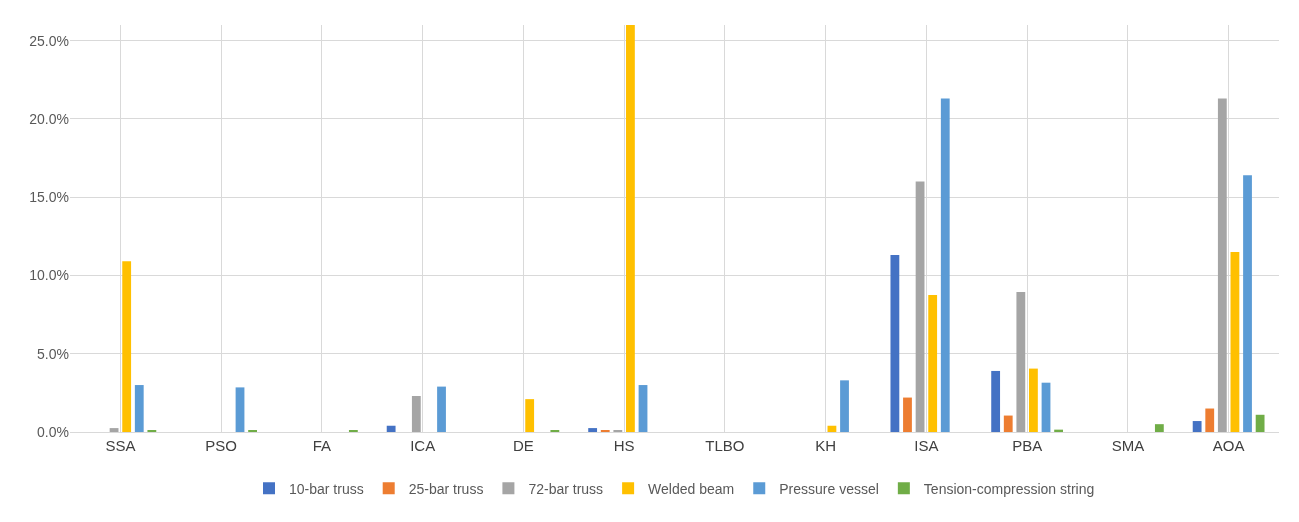 The height and width of the screenshot is (522, 1299). I want to click on x-tick-label: KH, so click(826, 445).